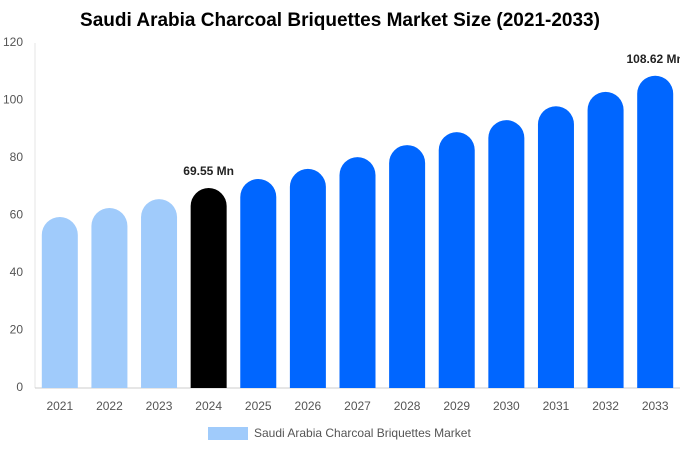 This screenshot has height=450, width=680. I want to click on x-tick-label: 2033, so click(655, 406).